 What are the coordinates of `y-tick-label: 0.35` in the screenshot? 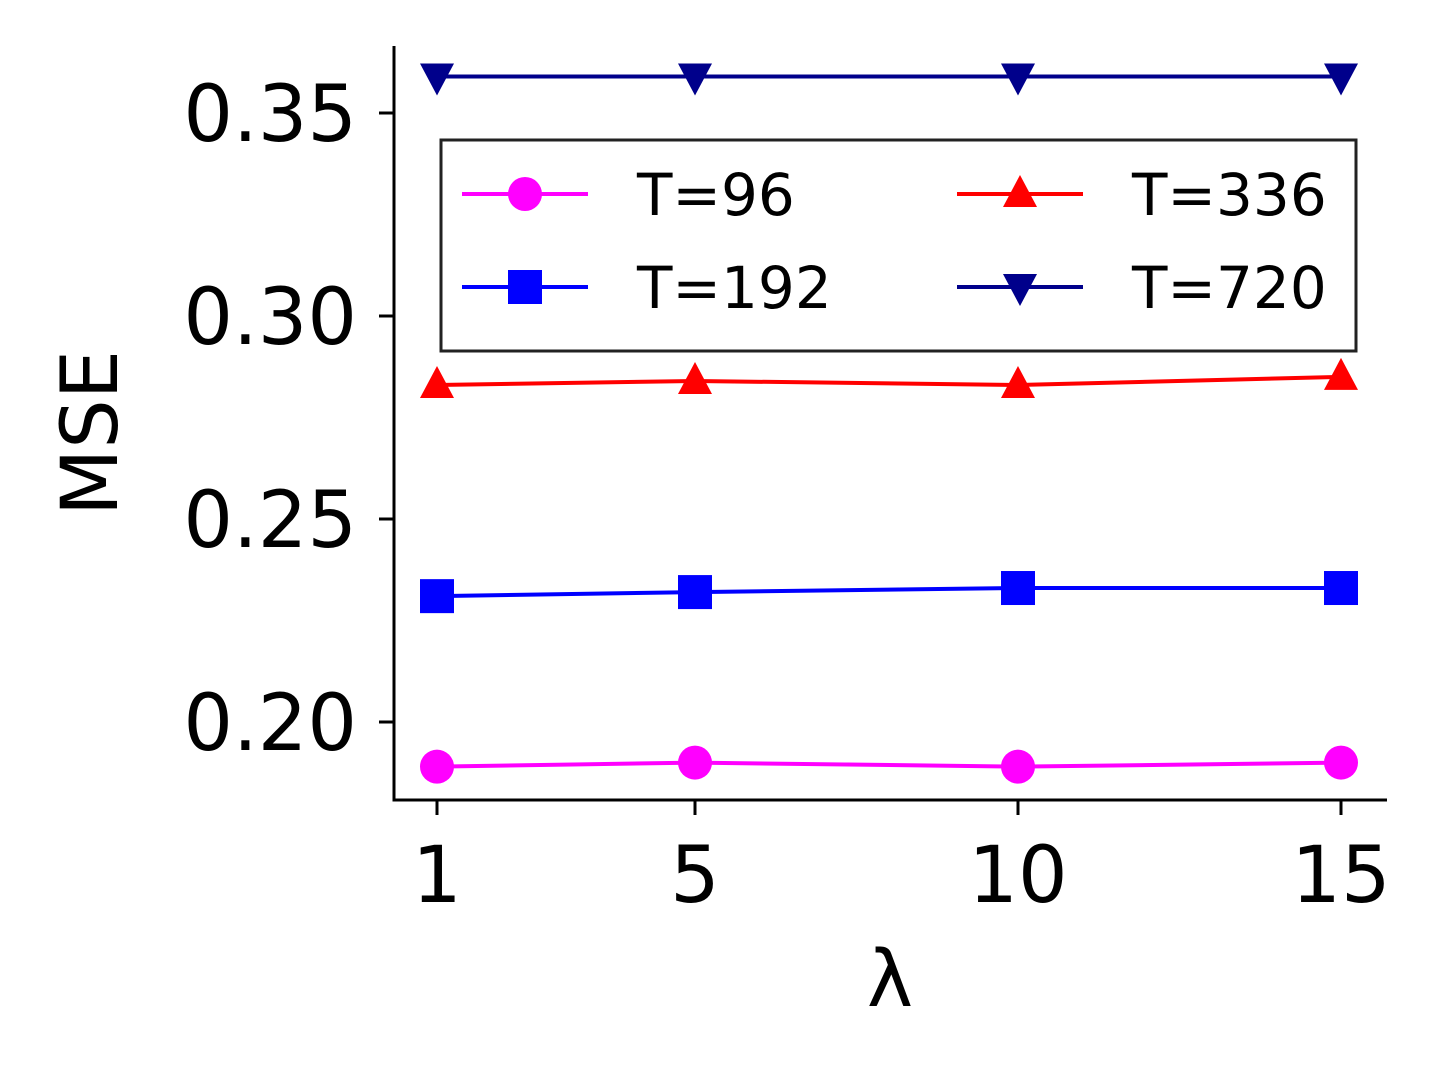 It's located at (270, 115).